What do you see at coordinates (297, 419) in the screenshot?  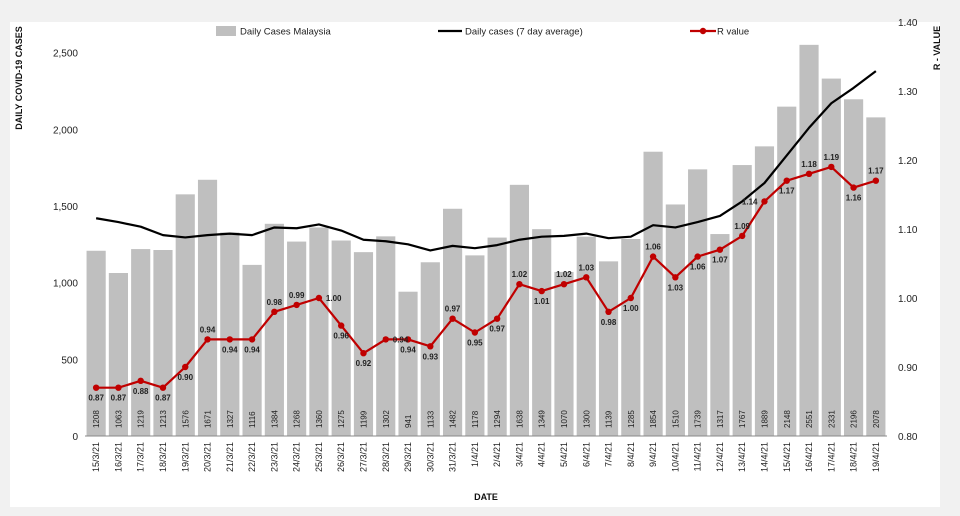 I see `bar-value-label: 1268` at bounding box center [297, 419].